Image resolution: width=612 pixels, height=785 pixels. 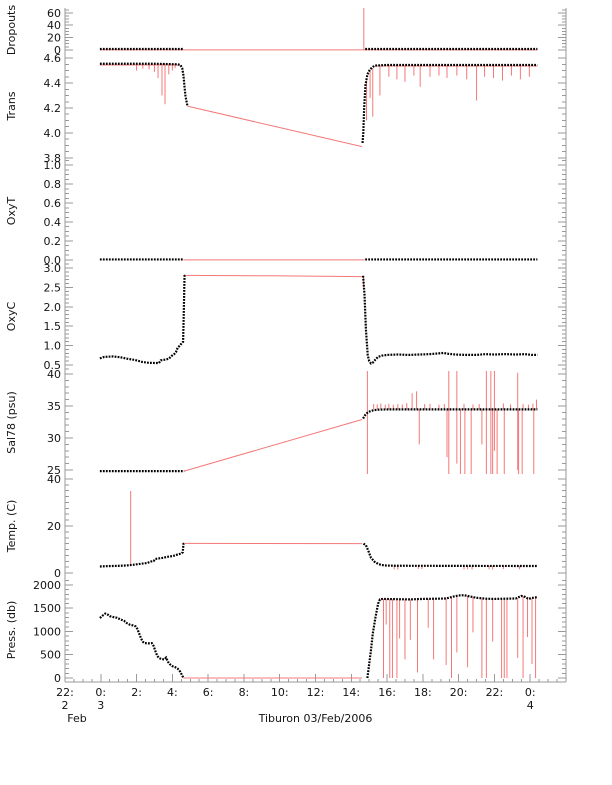 I want to click on y-tick-label: 0.6, so click(x=53, y=203).